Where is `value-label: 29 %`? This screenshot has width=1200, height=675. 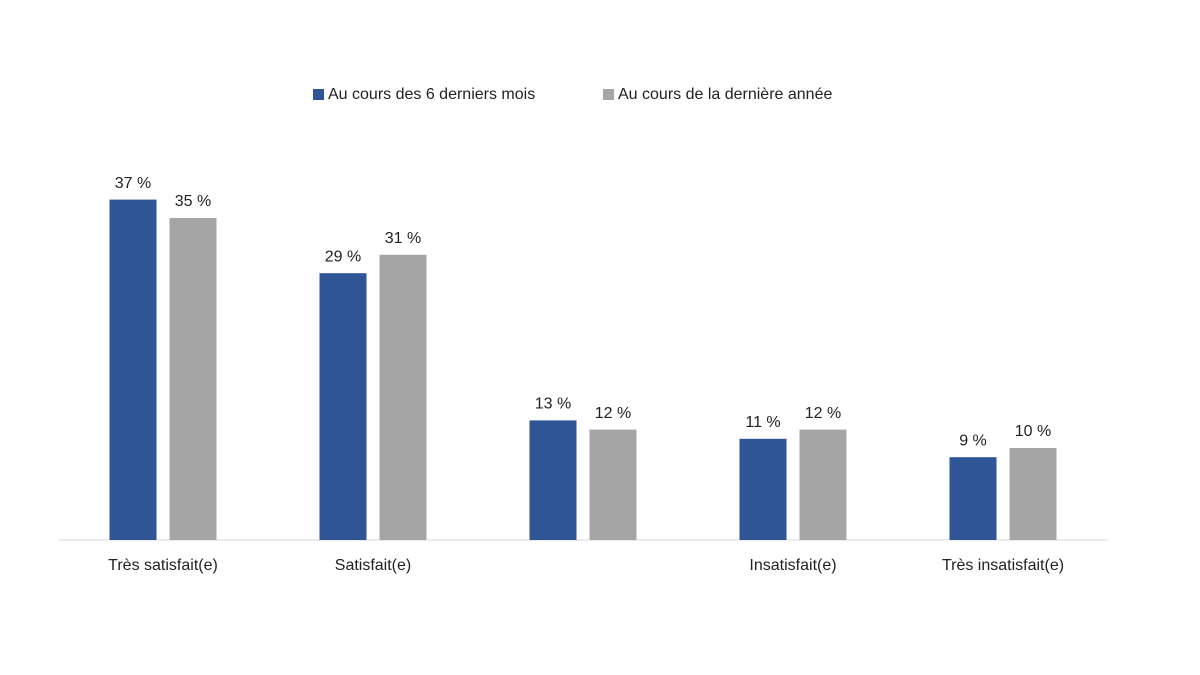 value-label: 29 % is located at coordinates (343, 256).